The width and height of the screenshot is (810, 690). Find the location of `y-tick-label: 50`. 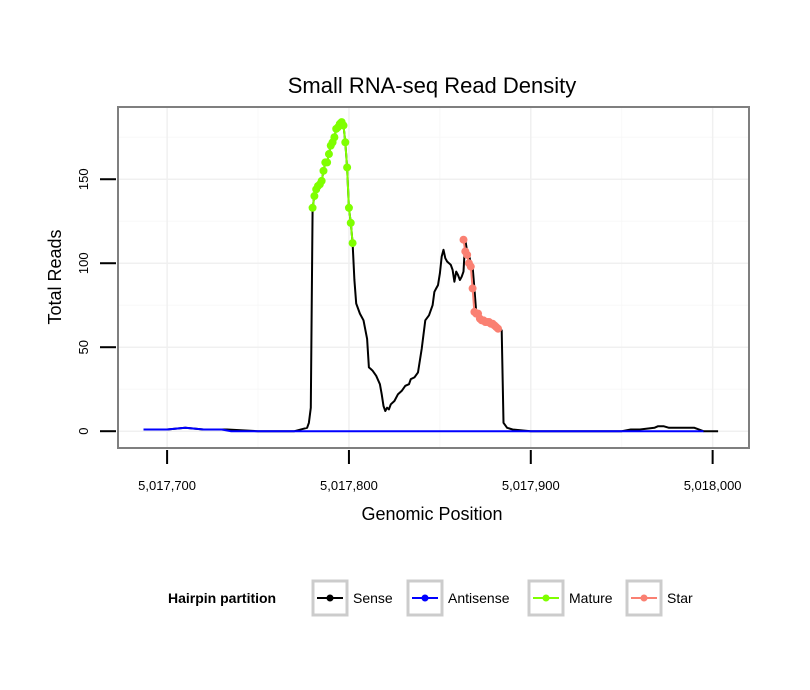

y-tick-label: 50 is located at coordinates (83, 347).